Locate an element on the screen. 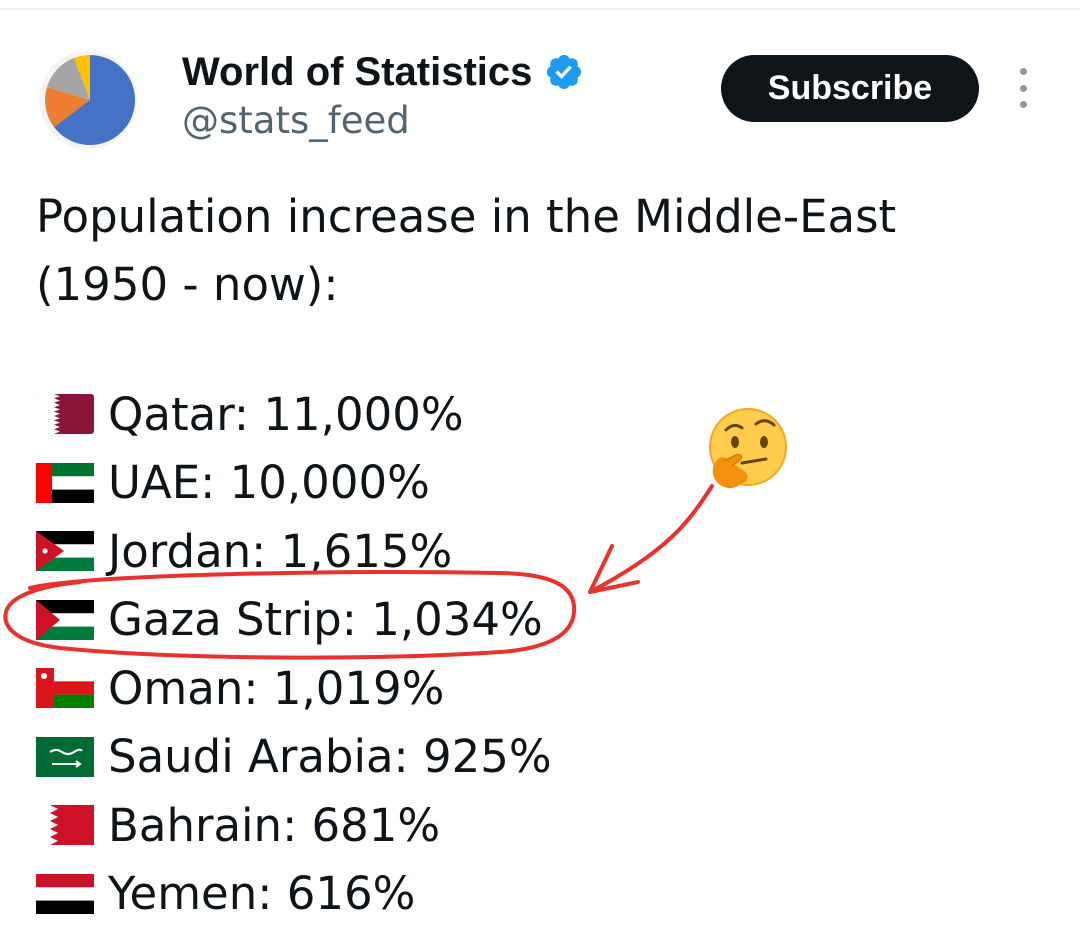 This screenshot has height=928, width=1080. stat-text: Yemen: 616% is located at coordinates (261, 893).